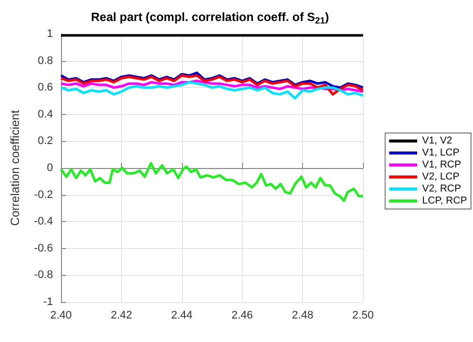  I want to click on legend-label: V1, V2, so click(437, 141).